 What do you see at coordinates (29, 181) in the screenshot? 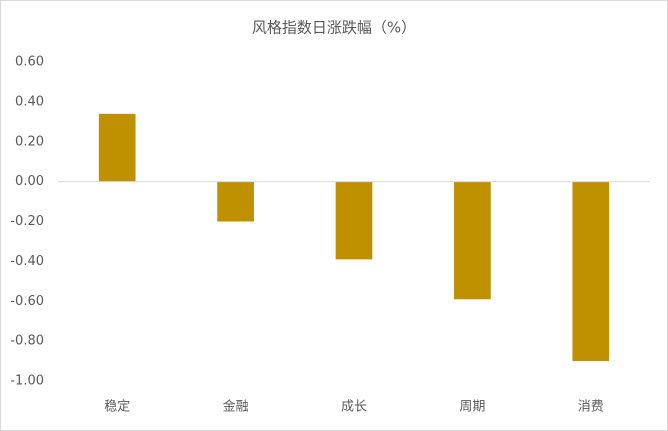
I see `y-tick-label: 0.00` at bounding box center [29, 181].